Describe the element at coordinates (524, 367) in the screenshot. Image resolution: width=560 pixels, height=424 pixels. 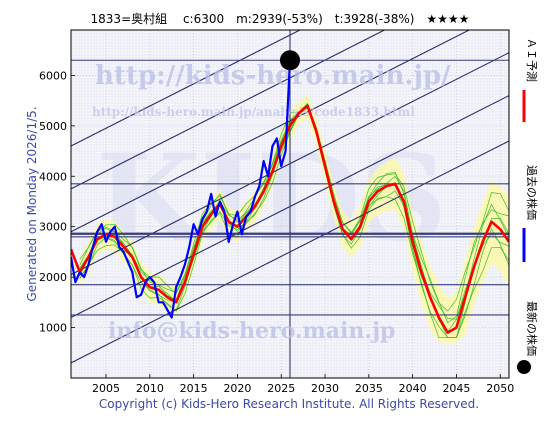
I see `legend-latest-dot` at that location.